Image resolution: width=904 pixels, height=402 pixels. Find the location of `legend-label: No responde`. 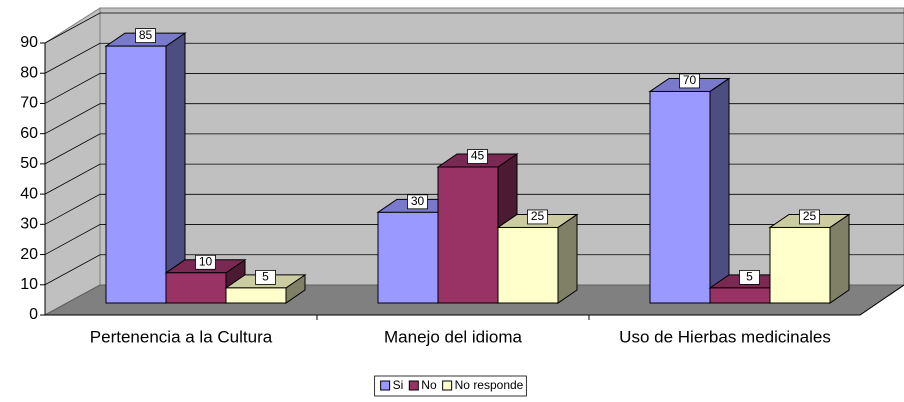

legend-label: No responde is located at coordinates (489, 385).